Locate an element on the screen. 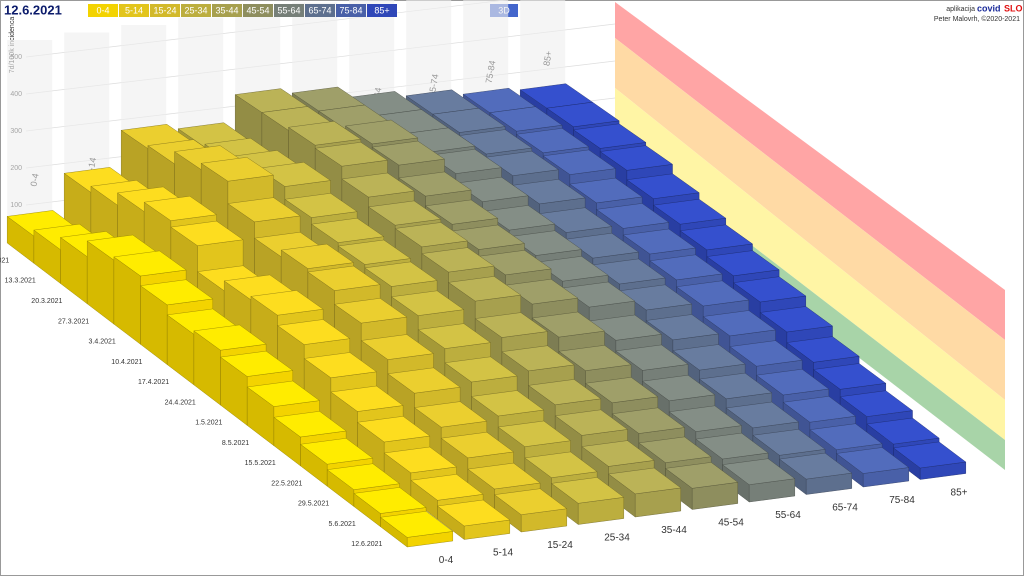 The image size is (1024, 576). app-name: SLO is located at coordinates (1013, 8).